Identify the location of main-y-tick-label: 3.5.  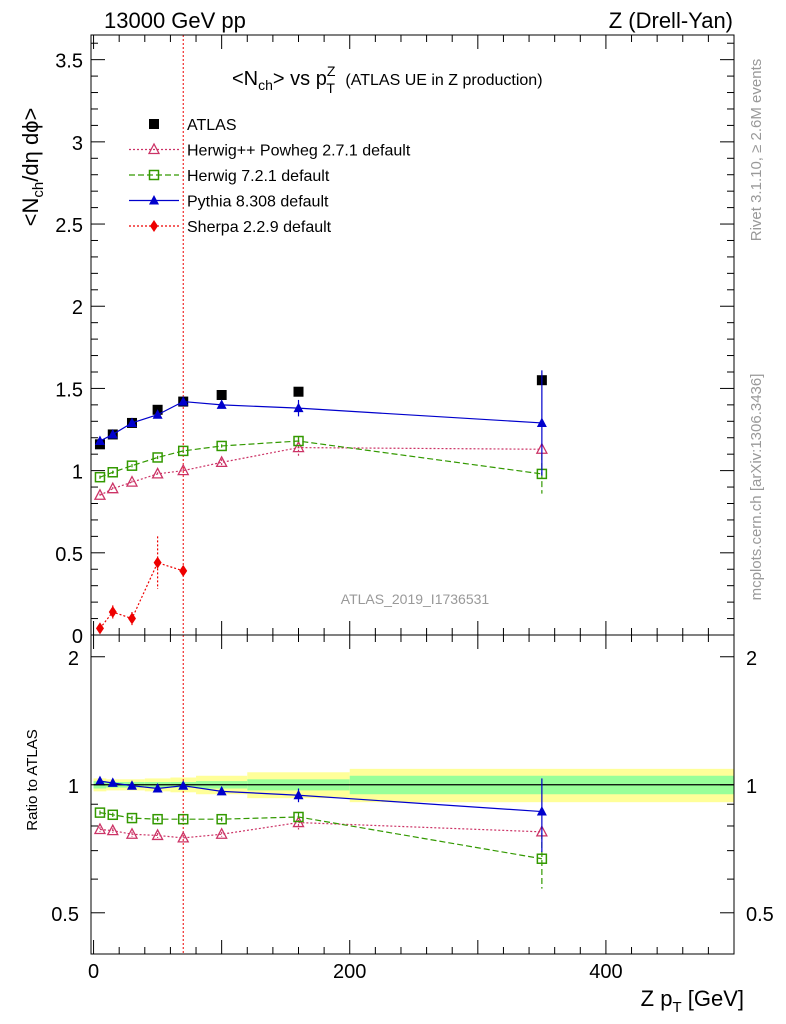
(69, 62).